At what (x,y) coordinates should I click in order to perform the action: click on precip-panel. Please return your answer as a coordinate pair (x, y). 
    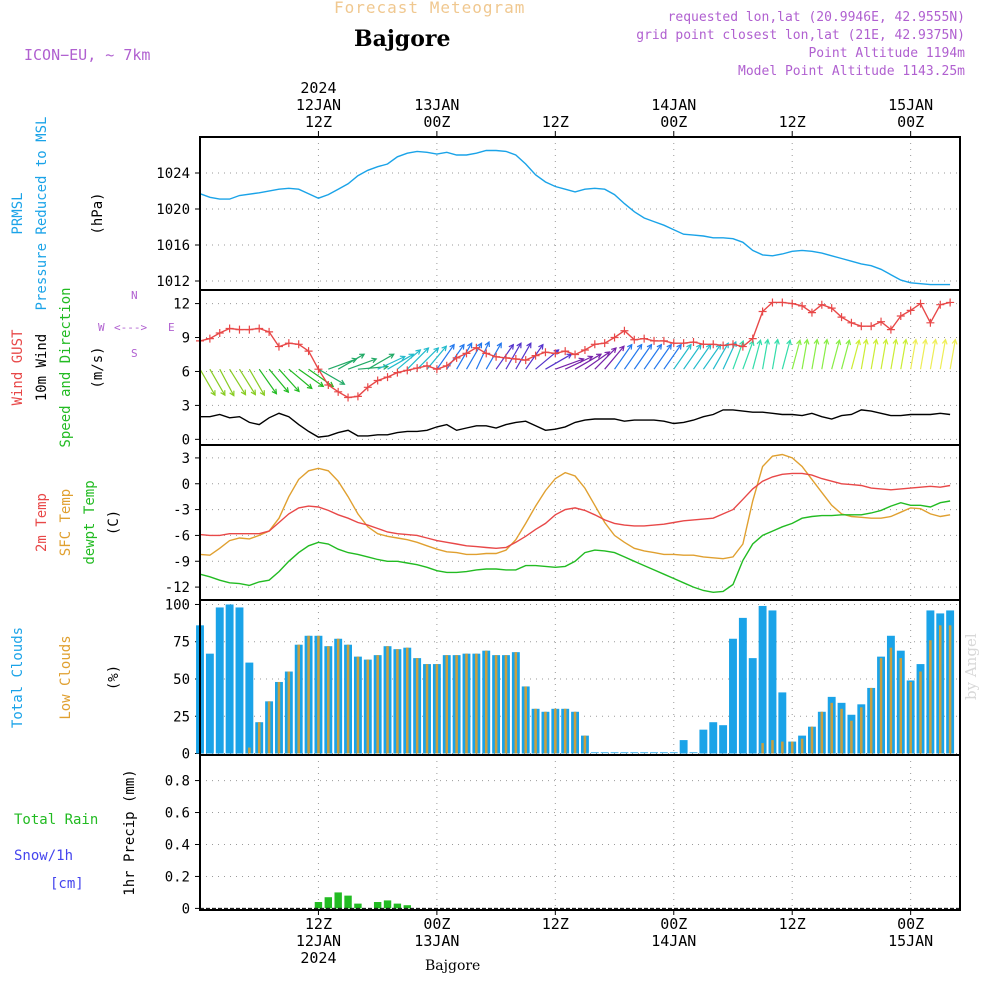
    Looking at the image, I should click on (578, 832).